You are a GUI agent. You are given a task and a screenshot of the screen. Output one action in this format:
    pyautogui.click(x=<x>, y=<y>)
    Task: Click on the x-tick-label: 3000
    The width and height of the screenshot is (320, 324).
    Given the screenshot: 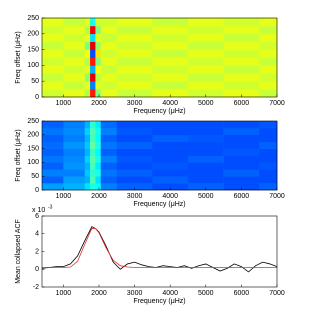 What is the action you would take?
    pyautogui.click(x=135, y=293)
    